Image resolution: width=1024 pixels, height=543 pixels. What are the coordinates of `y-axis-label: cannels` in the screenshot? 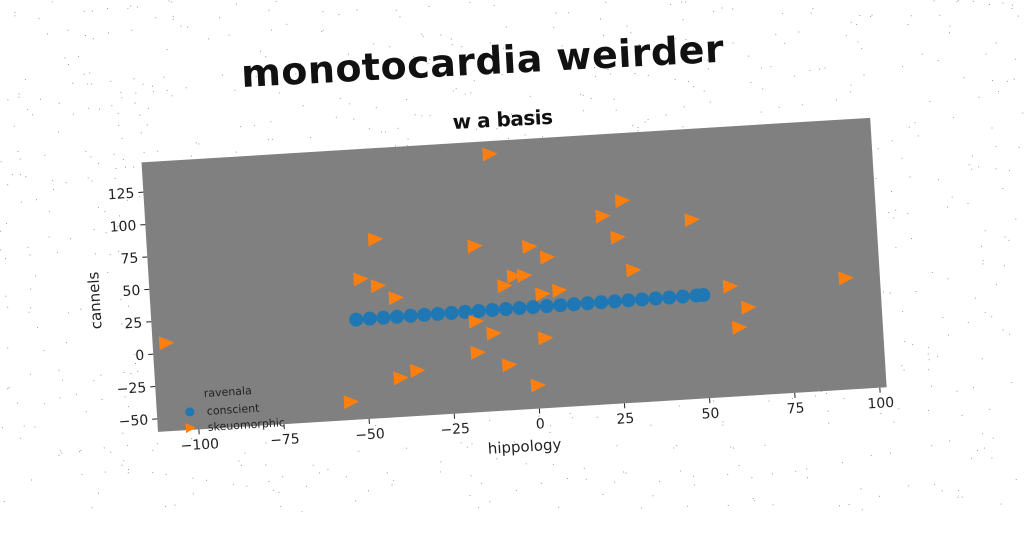 It's located at (94, 300).